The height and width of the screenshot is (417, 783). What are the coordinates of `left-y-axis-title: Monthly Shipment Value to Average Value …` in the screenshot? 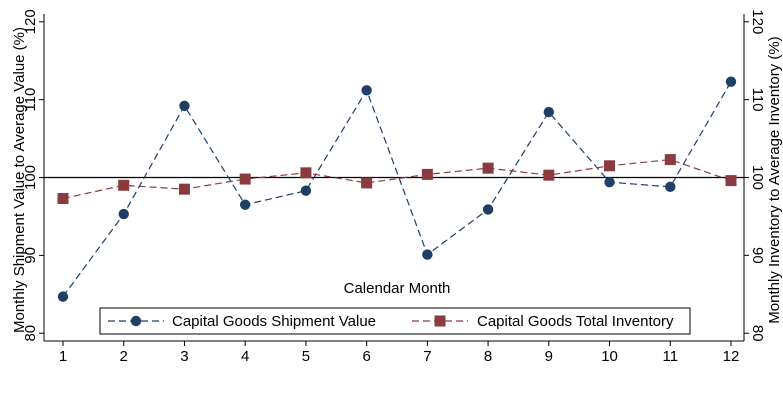 It's located at (19, 180).